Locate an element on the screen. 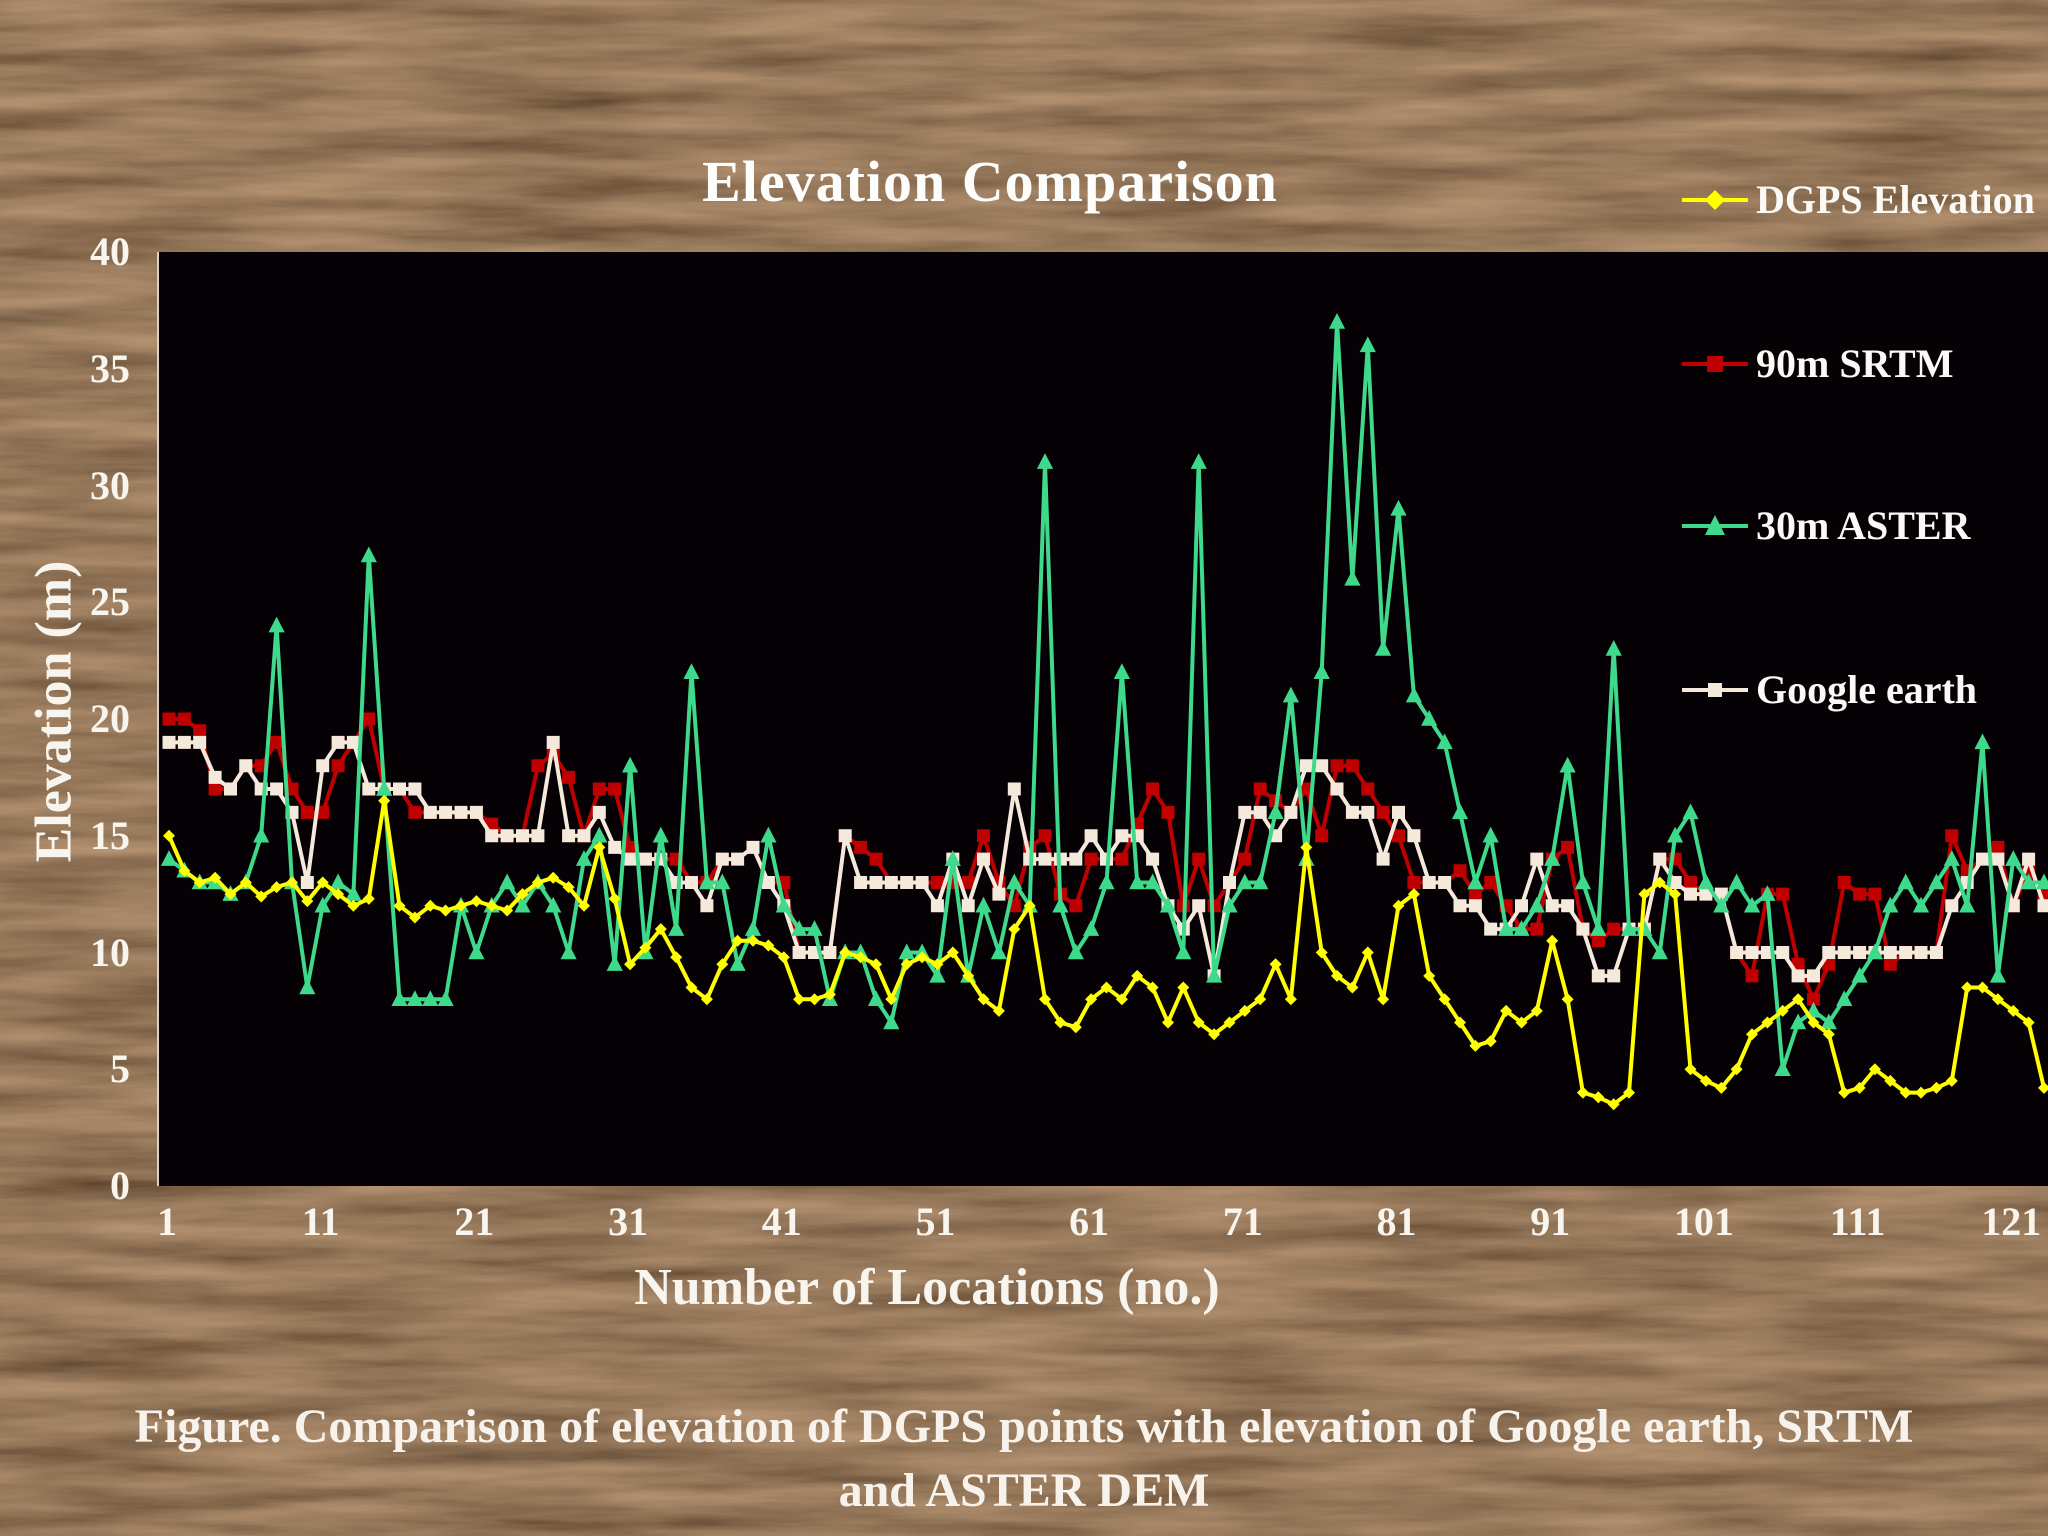  x-tick-label: 71 is located at coordinates (1242, 1221).